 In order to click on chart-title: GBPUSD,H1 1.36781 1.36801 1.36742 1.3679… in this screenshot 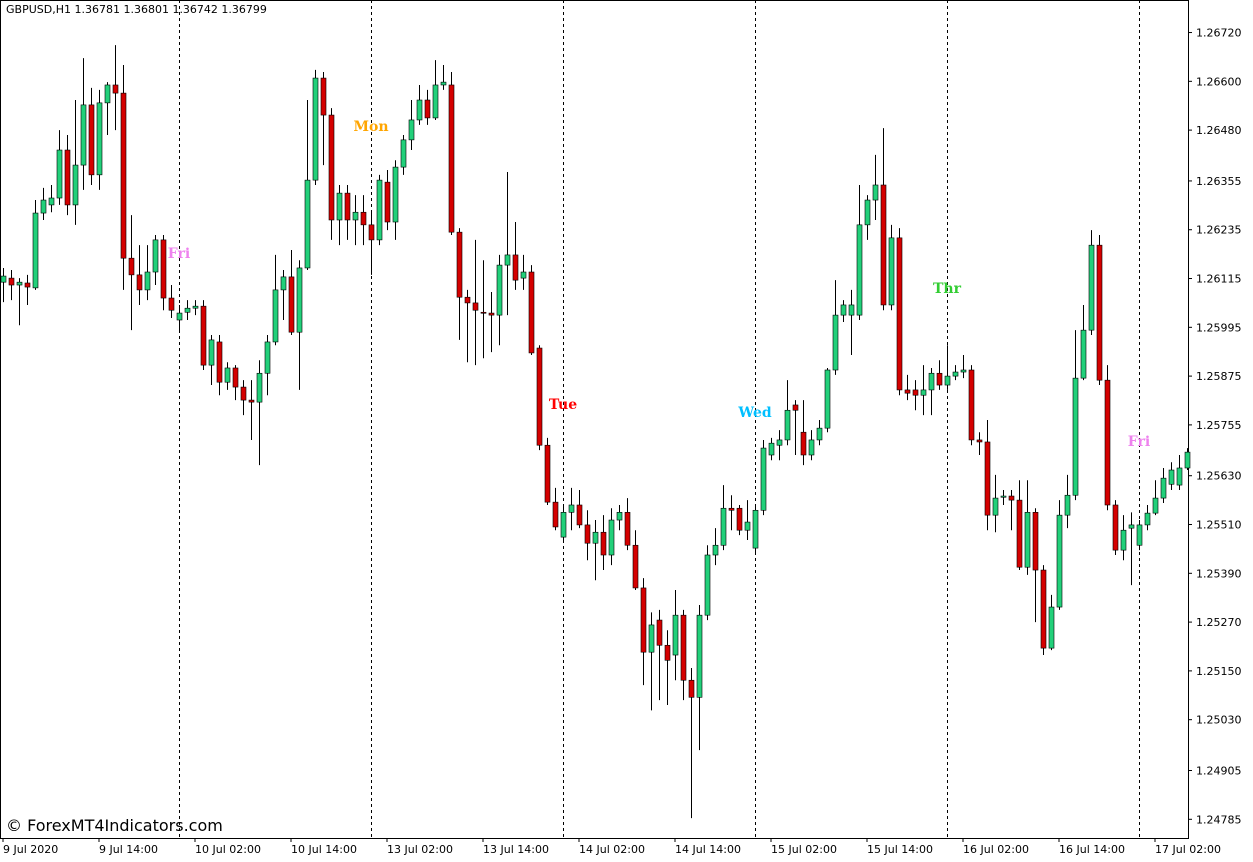, I will do `click(136, 9)`.